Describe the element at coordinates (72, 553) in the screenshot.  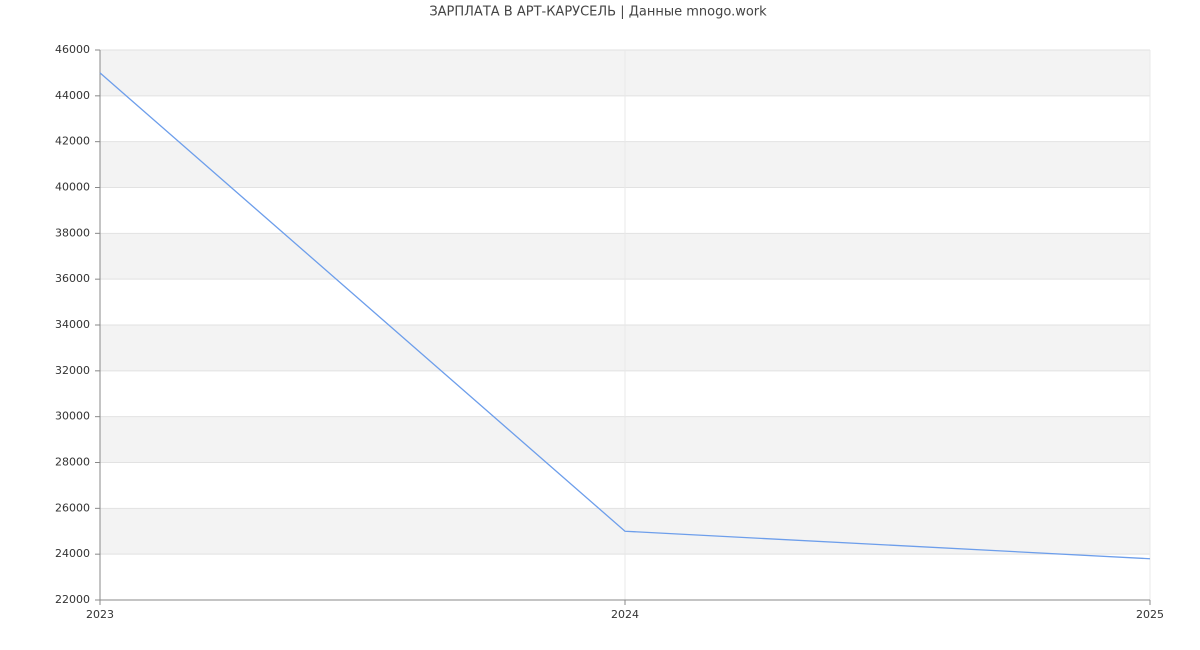
I see `y-tick-label: 24000` at that location.